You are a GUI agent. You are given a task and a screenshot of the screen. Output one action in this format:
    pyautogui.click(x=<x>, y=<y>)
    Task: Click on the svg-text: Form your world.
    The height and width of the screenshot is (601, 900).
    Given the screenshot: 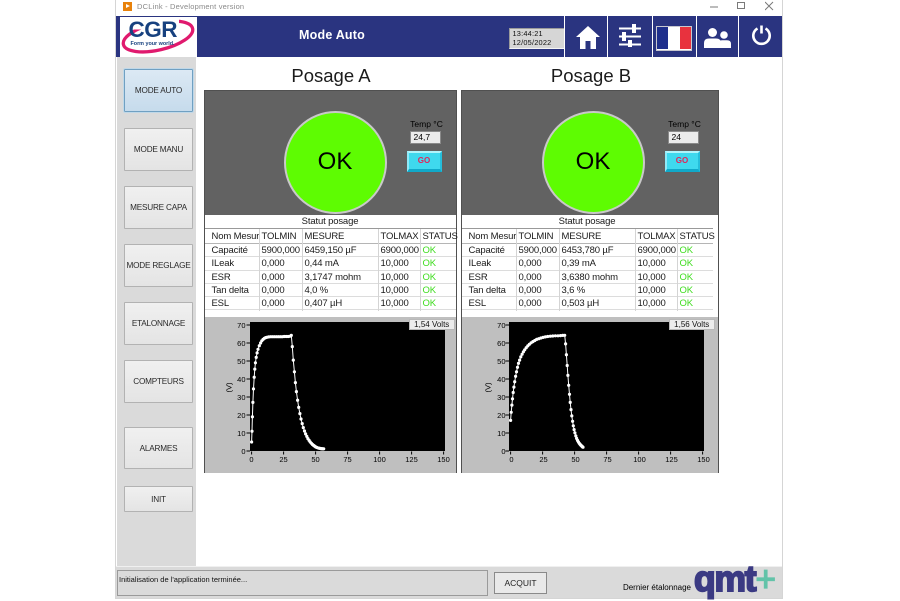 What is the action you would take?
    pyautogui.click(x=153, y=44)
    